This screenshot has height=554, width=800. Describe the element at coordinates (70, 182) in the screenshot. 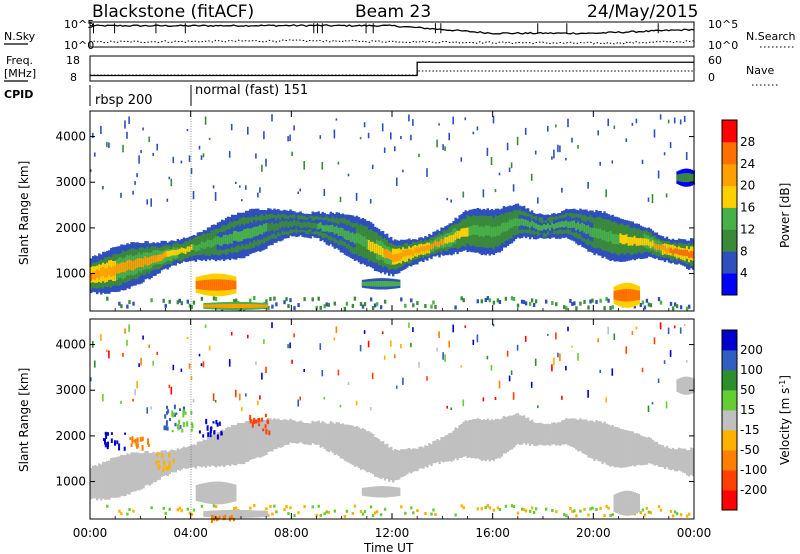

I see `power-ytick-label: 3000` at that location.